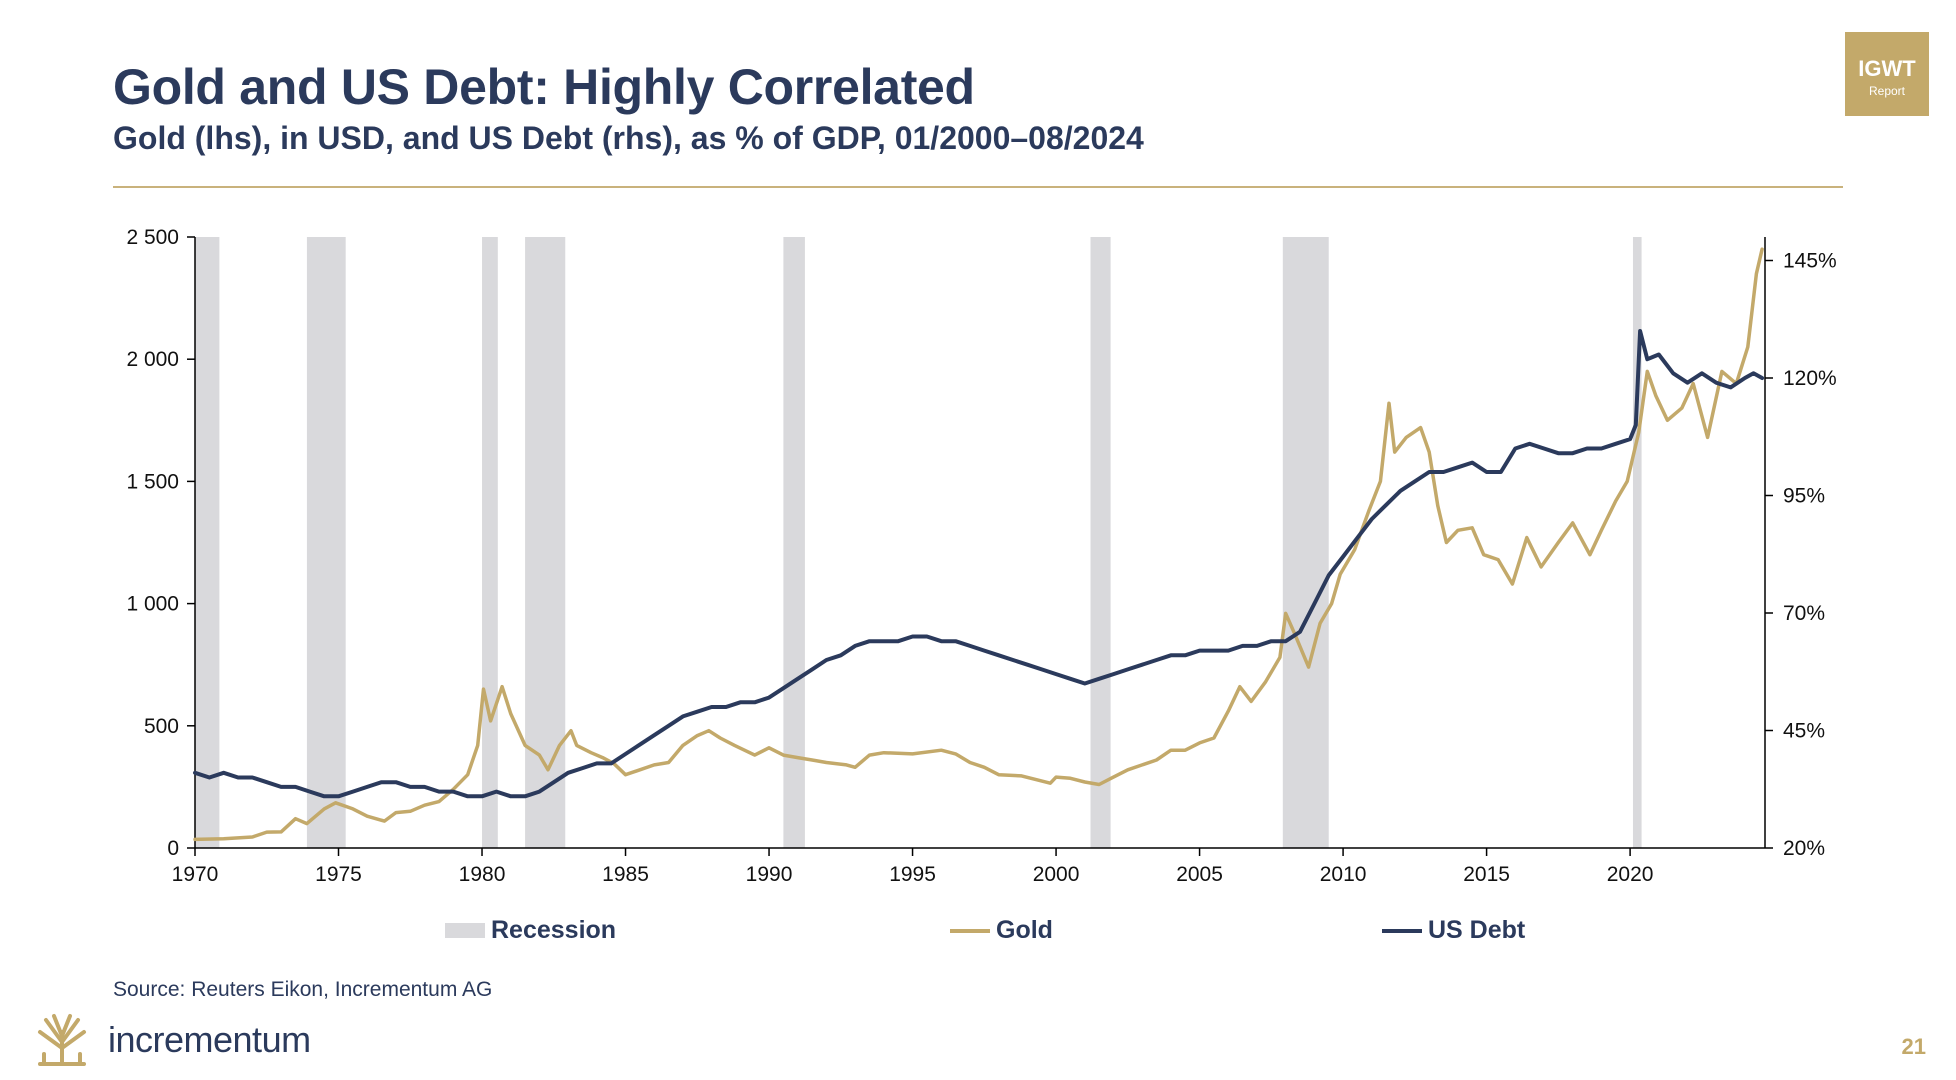 This screenshot has height=1080, width=1956. I want to click on legend-item-us-debt: US Debt, so click(1453, 930).